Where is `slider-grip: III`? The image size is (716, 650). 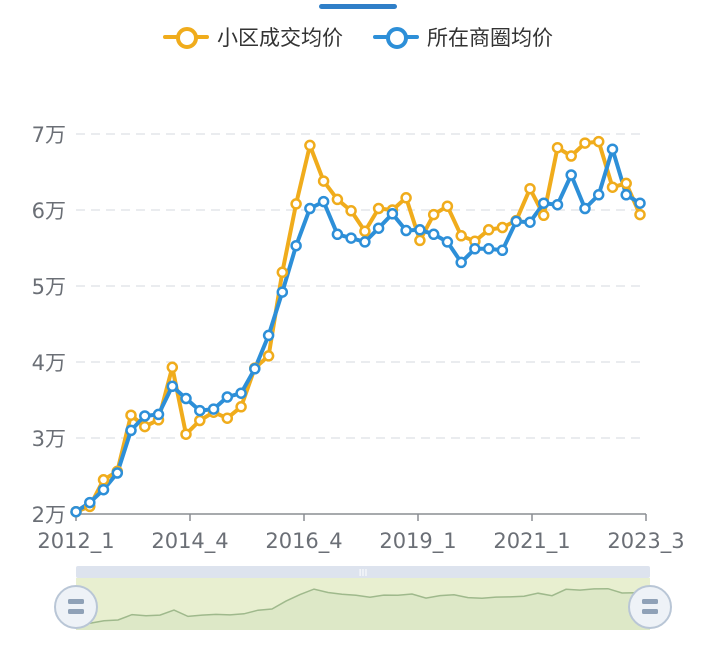 slider-grip: III is located at coordinates (363, 573).